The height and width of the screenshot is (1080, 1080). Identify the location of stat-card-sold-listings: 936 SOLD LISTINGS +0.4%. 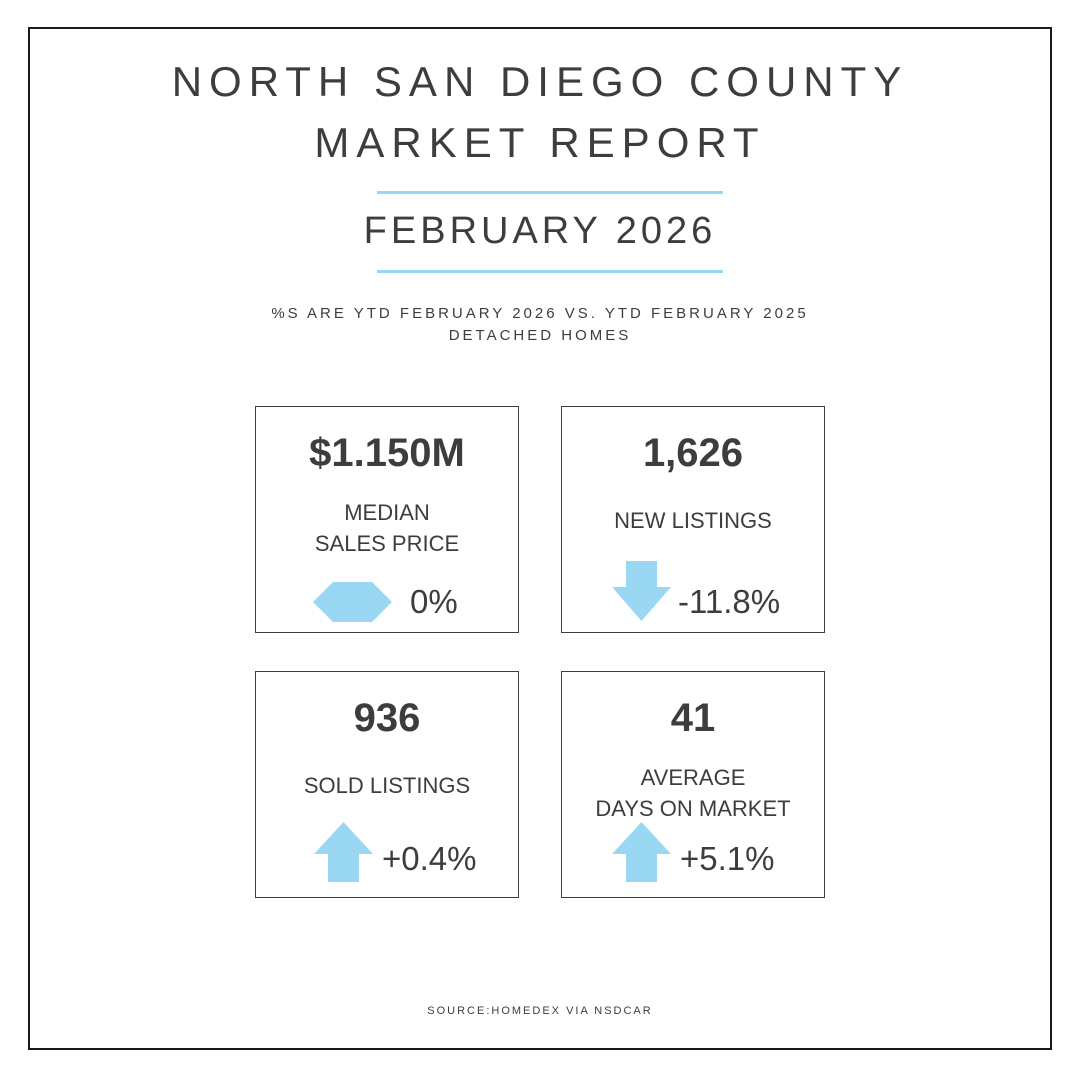
(387, 784).